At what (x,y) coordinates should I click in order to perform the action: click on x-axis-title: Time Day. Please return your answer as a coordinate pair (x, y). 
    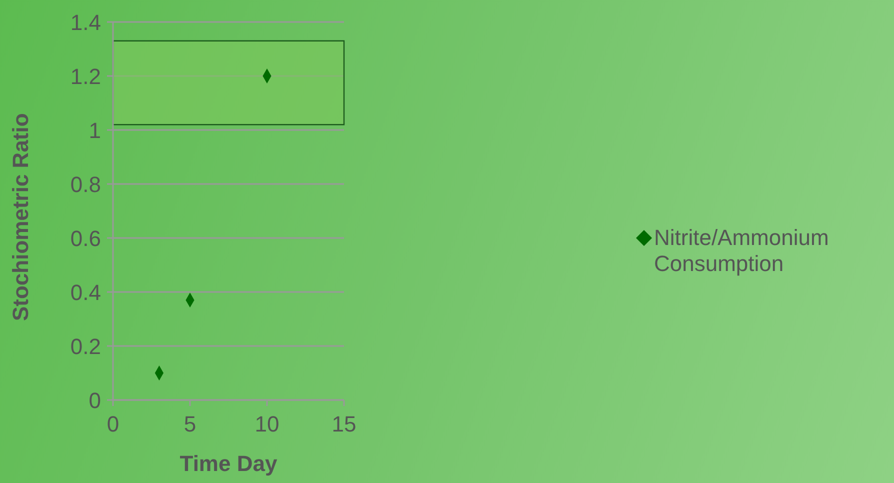
    Looking at the image, I should click on (229, 463).